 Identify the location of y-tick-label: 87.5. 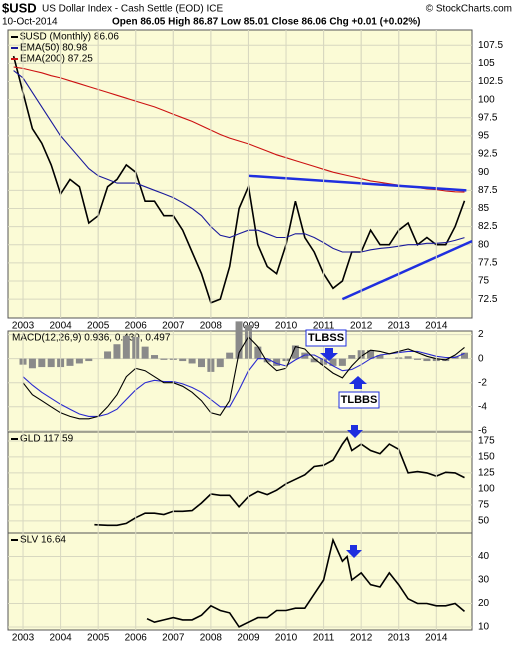
(488, 190).